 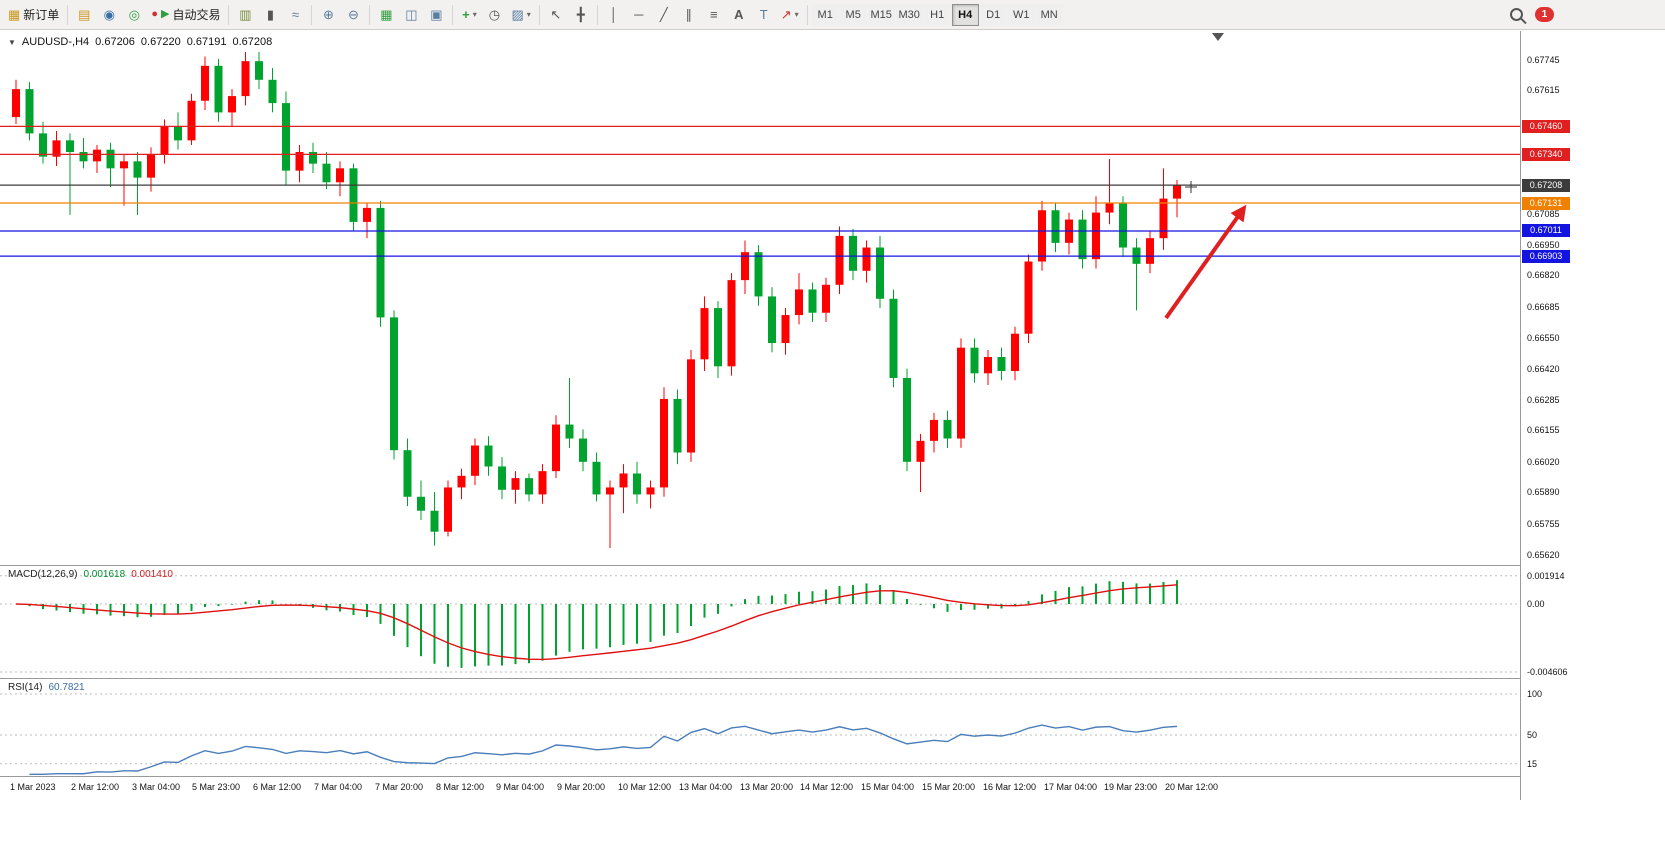 What do you see at coordinates (689, 15) in the screenshot?
I see `channel-tool-button: ∥` at bounding box center [689, 15].